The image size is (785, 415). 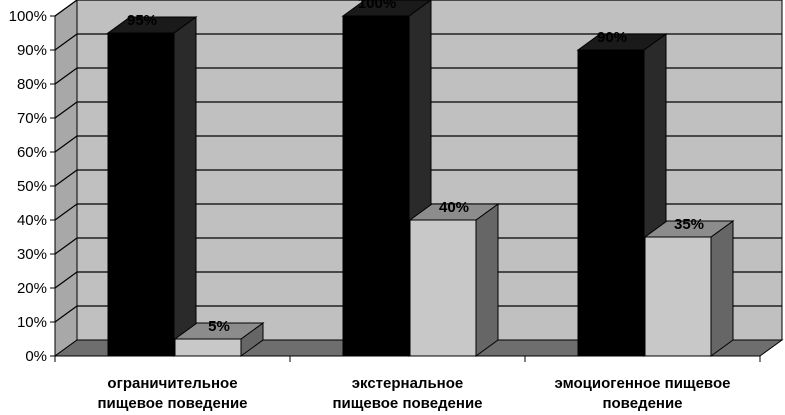 I want to click on y-tick-label: 50%, so click(x=32, y=186).